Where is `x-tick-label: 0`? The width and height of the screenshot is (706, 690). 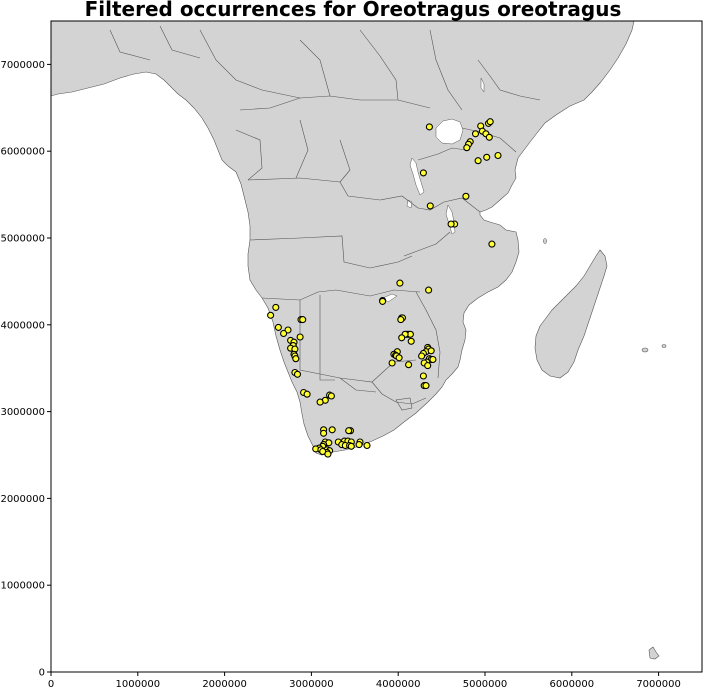
x-tick-label: 0 is located at coordinates (51, 684).